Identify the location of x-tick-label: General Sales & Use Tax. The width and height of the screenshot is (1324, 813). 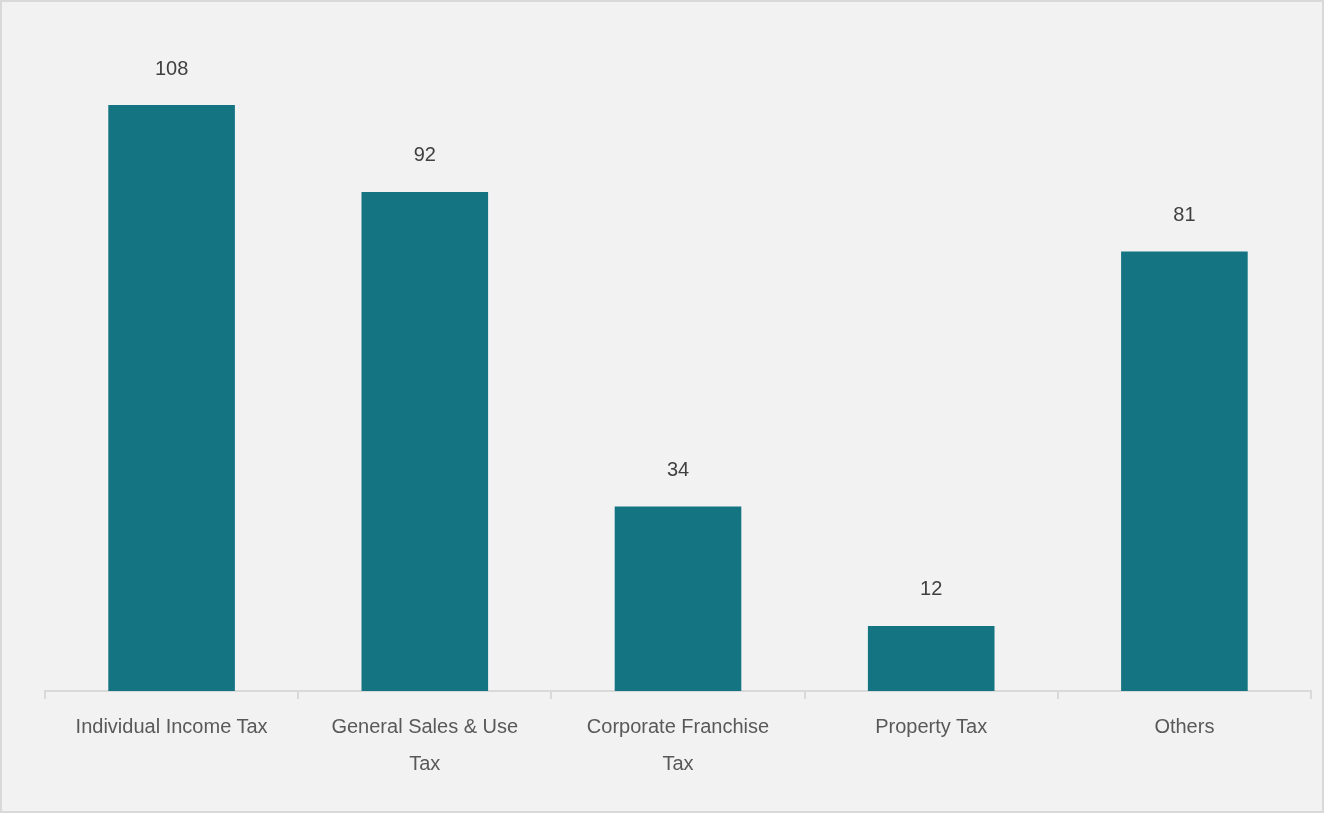
(425, 745).